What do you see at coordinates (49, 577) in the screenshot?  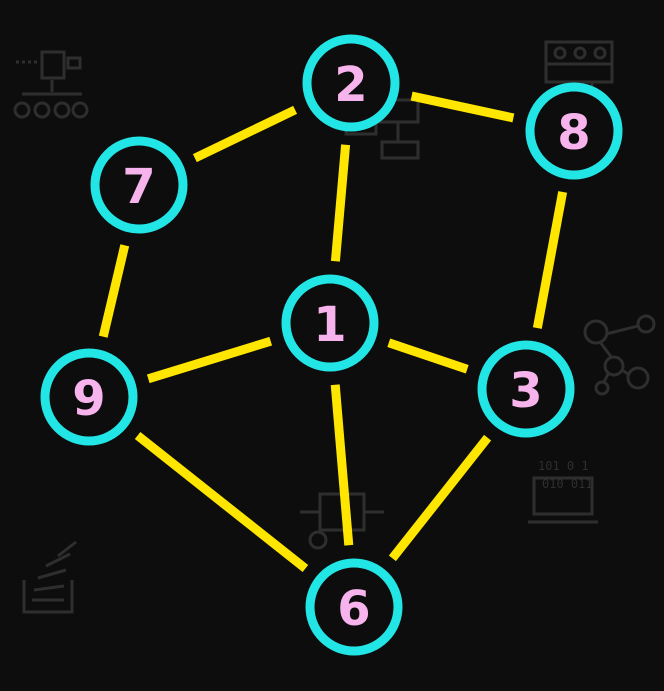 I see `stack-overflow-icon` at bounding box center [49, 577].